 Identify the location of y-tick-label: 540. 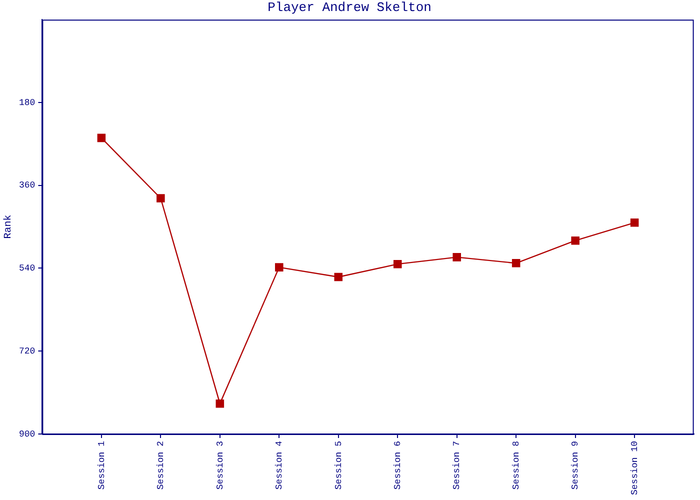
(27, 269).